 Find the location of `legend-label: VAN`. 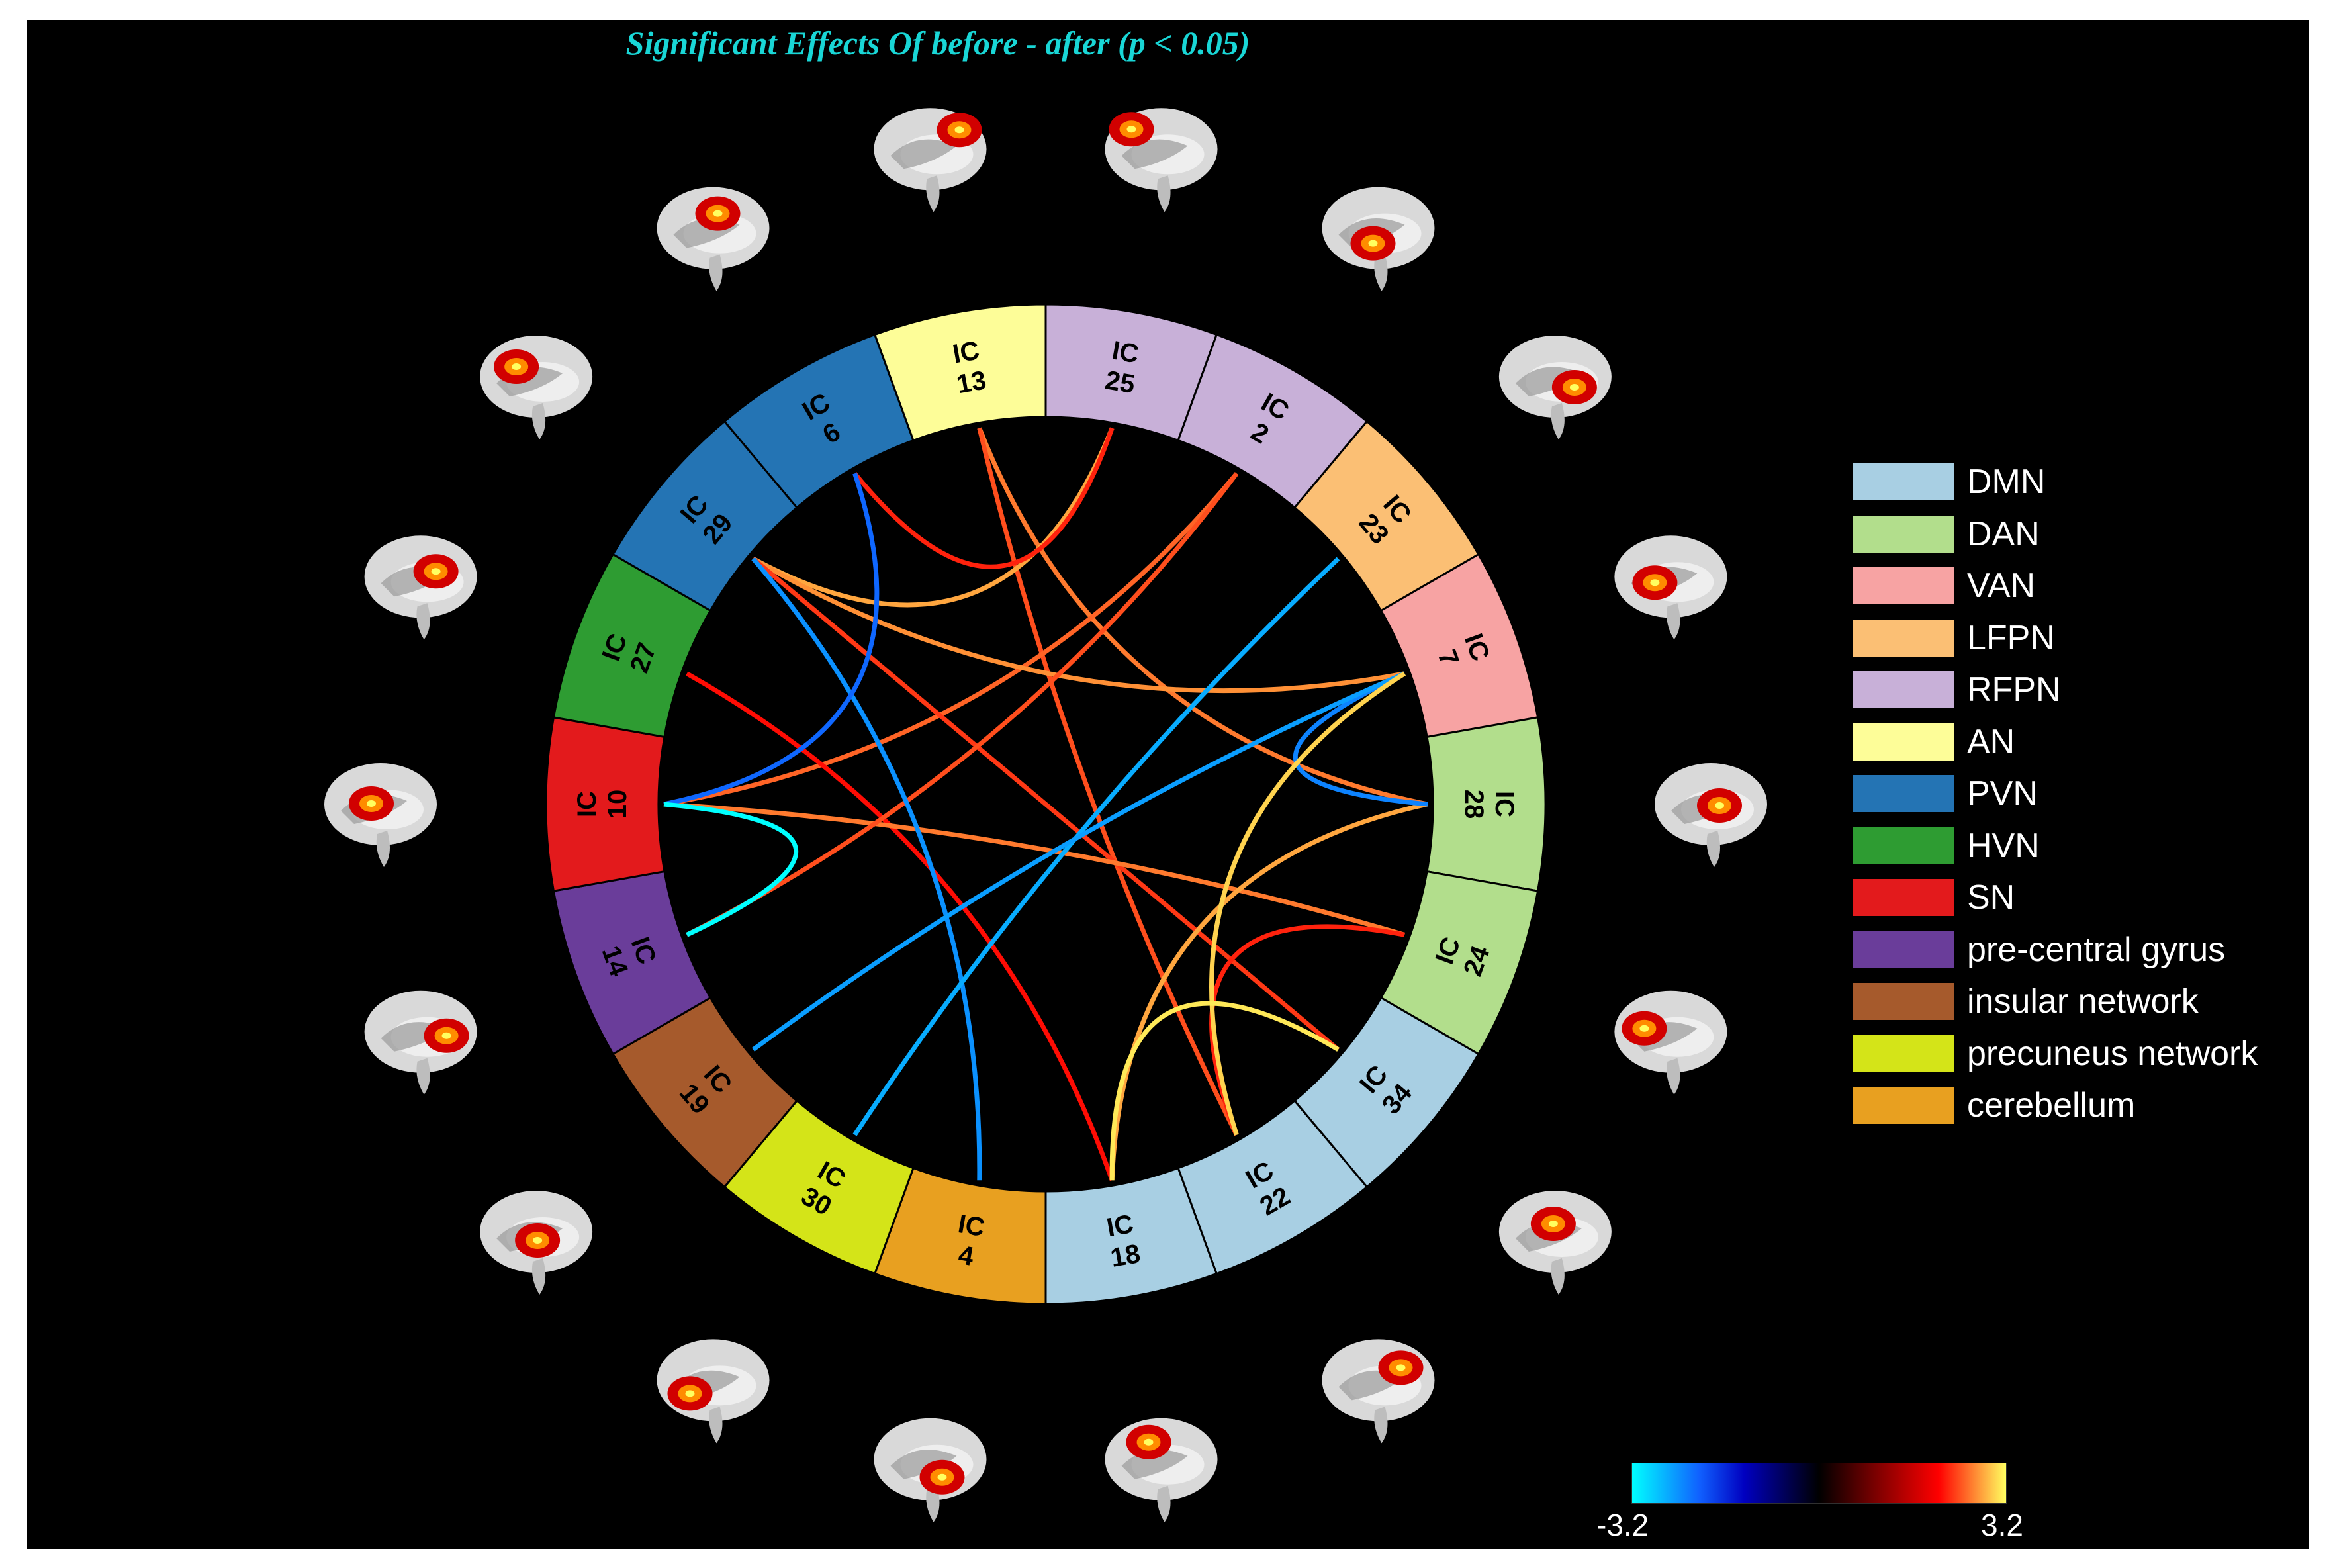

legend-label: VAN is located at coordinates (2001, 586).